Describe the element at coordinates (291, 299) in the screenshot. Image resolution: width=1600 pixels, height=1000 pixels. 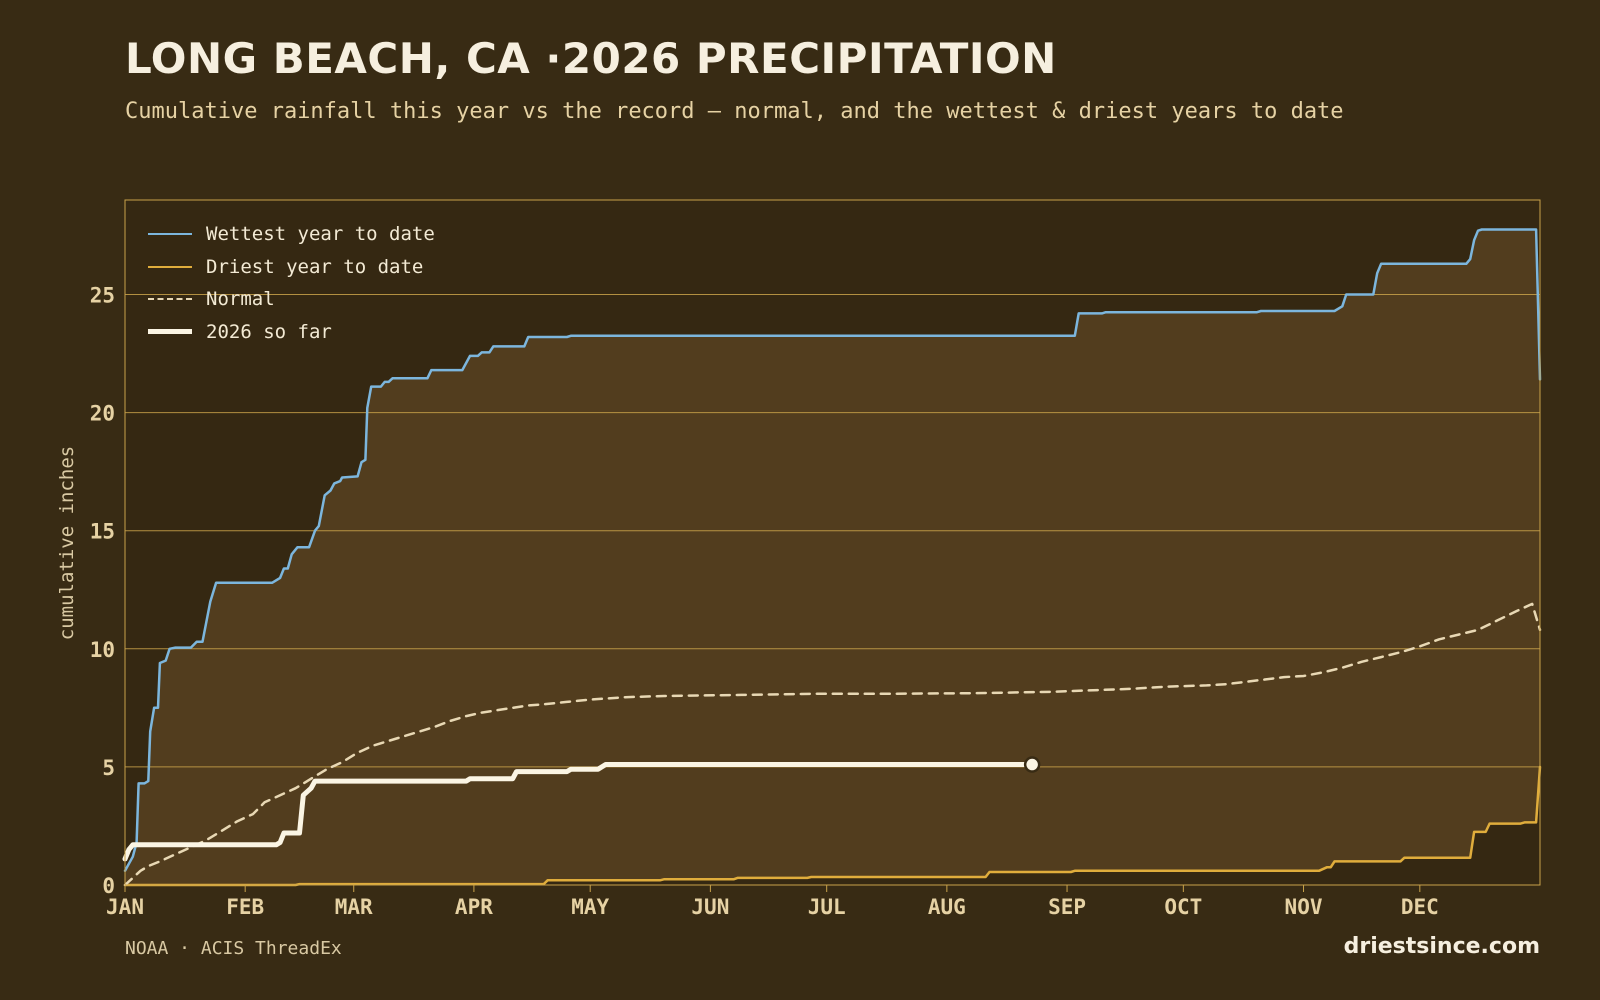
I see `legend-item-normal: Normal` at that location.